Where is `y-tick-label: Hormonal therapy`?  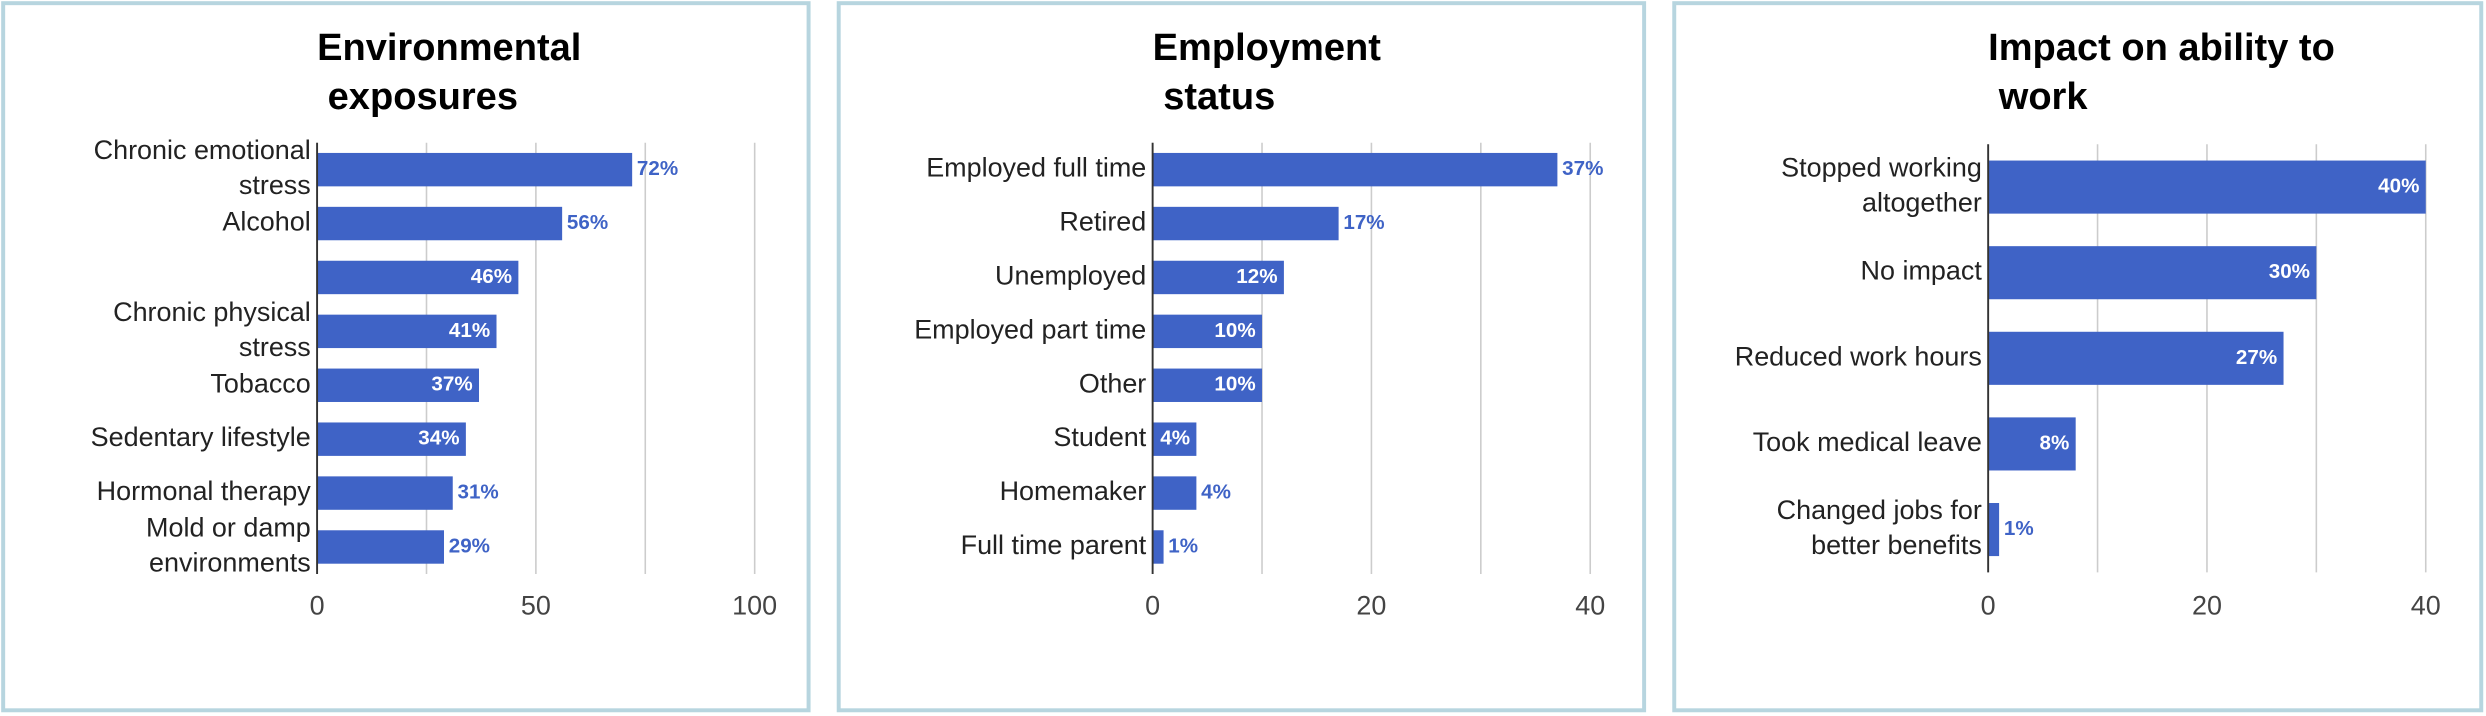
y-tick-label: Hormonal therapy is located at coordinates (204, 491).